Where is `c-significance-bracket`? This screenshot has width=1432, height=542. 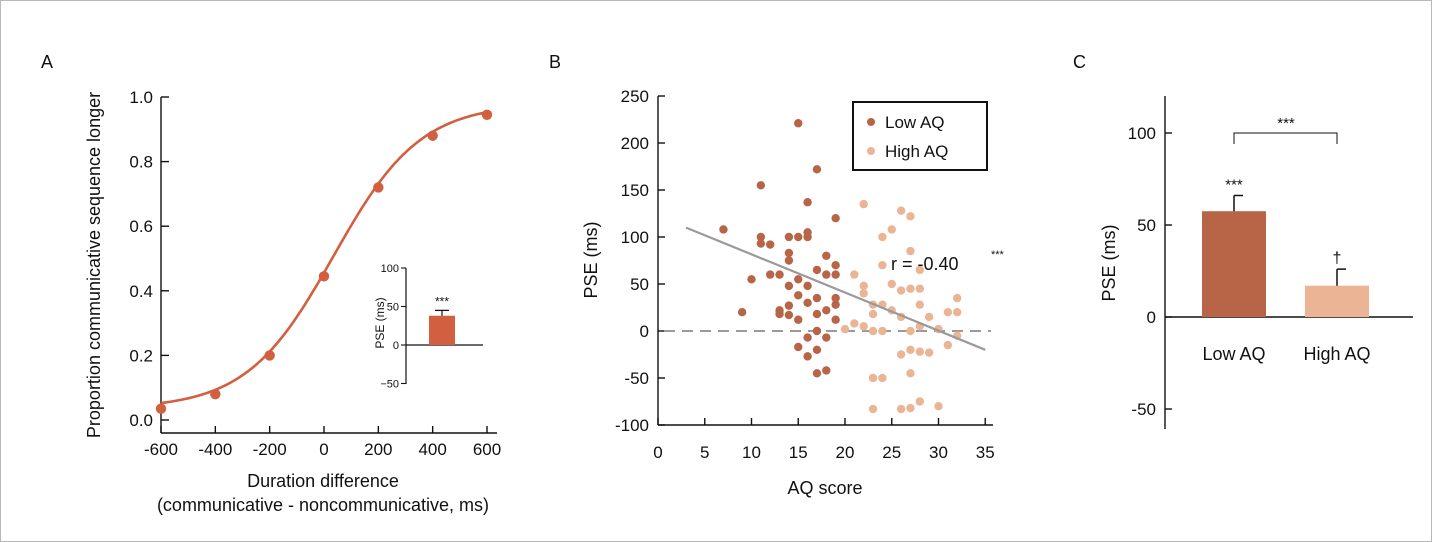 c-significance-bracket is located at coordinates (1285, 138).